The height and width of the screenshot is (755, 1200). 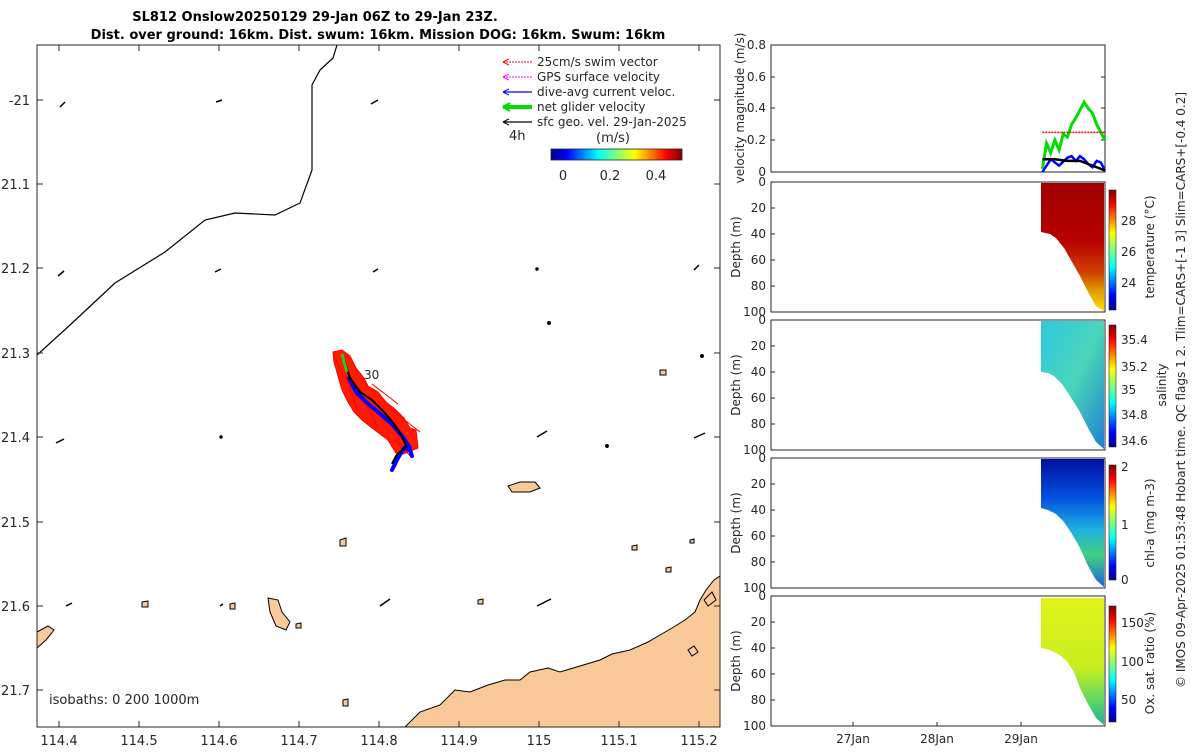 I want to click on ox-cbar-tick: 100, so click(x=1132, y=662).